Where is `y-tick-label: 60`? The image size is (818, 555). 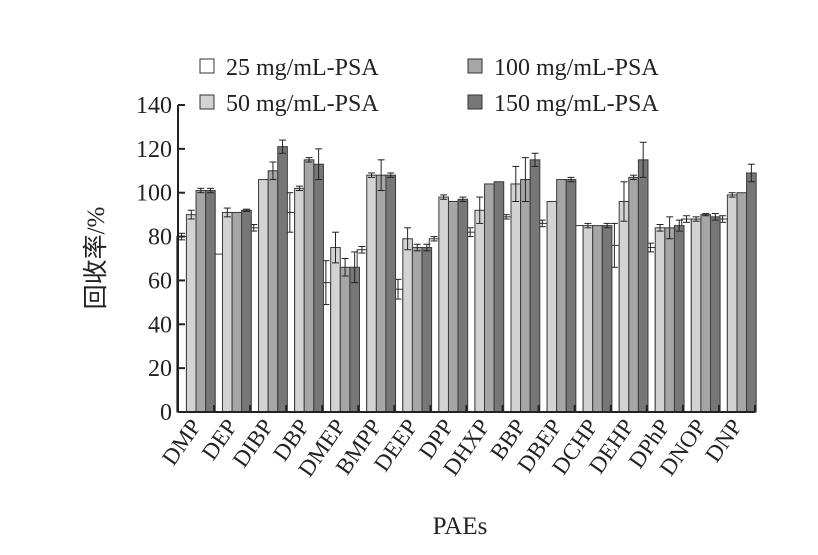
y-tick-label: 60 is located at coordinates (160, 281).